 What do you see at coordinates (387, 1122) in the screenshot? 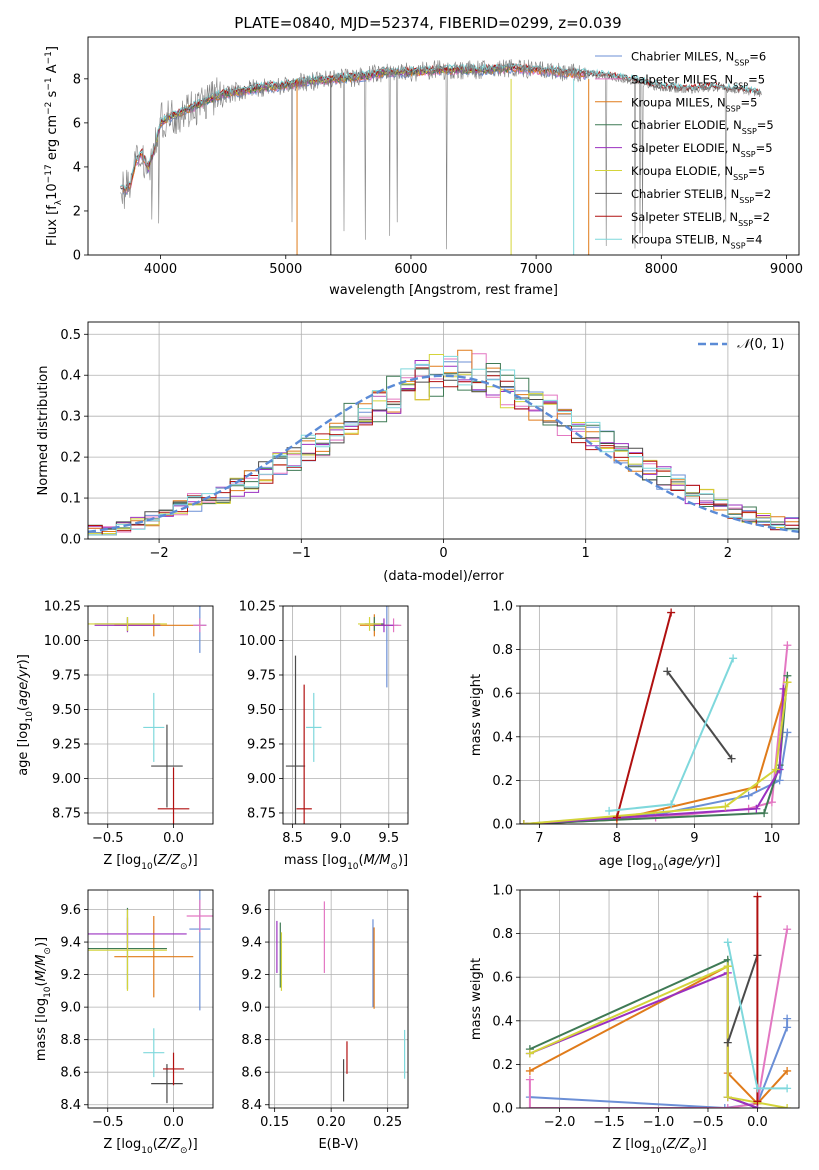
I see `x-tick-label: 0.25` at bounding box center [387, 1122].